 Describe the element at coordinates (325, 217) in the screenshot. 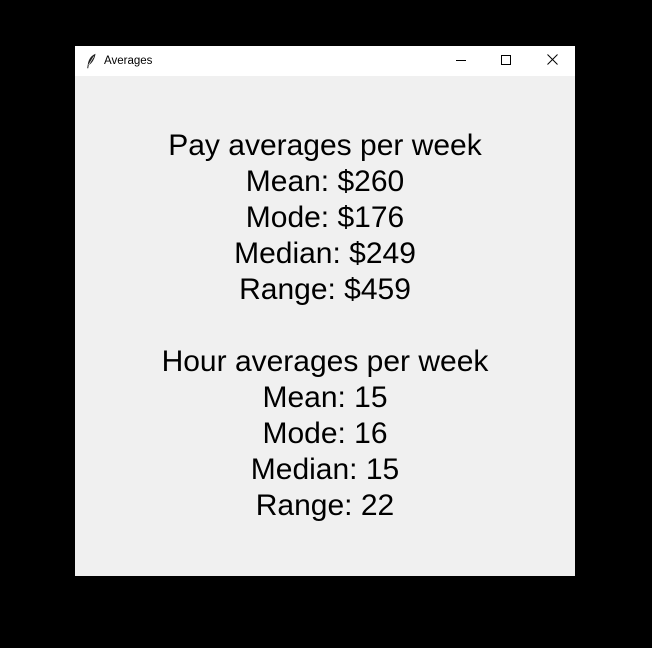

I see `pay-mode: Mode: $176` at that location.